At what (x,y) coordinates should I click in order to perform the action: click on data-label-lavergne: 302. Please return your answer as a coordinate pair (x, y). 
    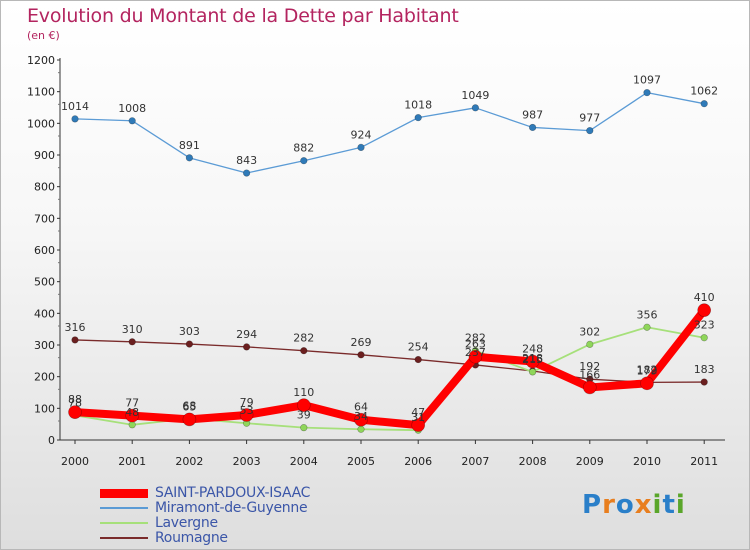
    Looking at the image, I should click on (589, 331).